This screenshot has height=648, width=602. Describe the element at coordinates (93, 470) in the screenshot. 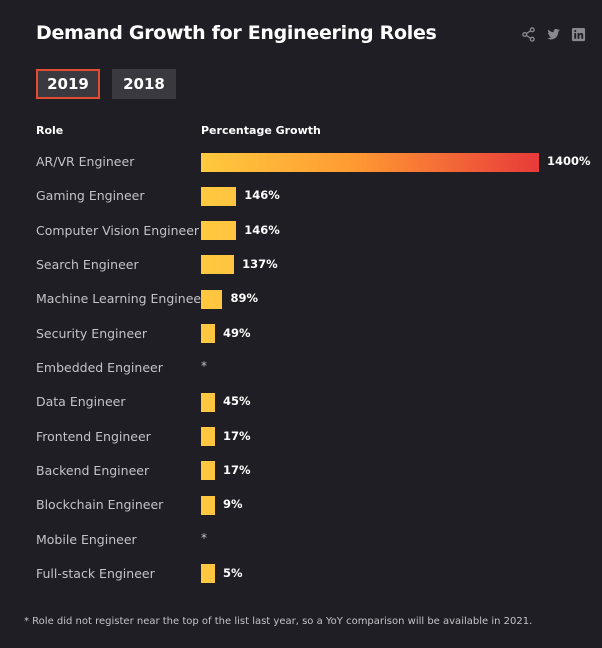

I see `role-label: Backend Engineer` at that location.